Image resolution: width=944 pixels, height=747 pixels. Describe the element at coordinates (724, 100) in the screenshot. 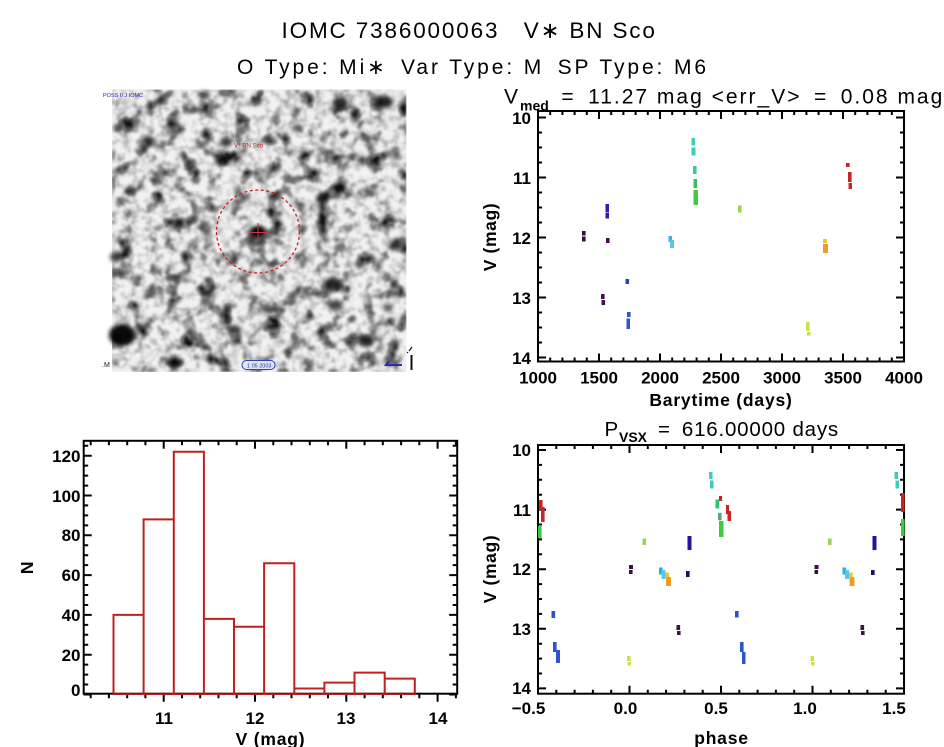

I see `svg-text:Vmed = 11.27 mag <err_V> = 0.0: Vmed = 11.27 mag <err_V> = 0.08 mag` at that location.